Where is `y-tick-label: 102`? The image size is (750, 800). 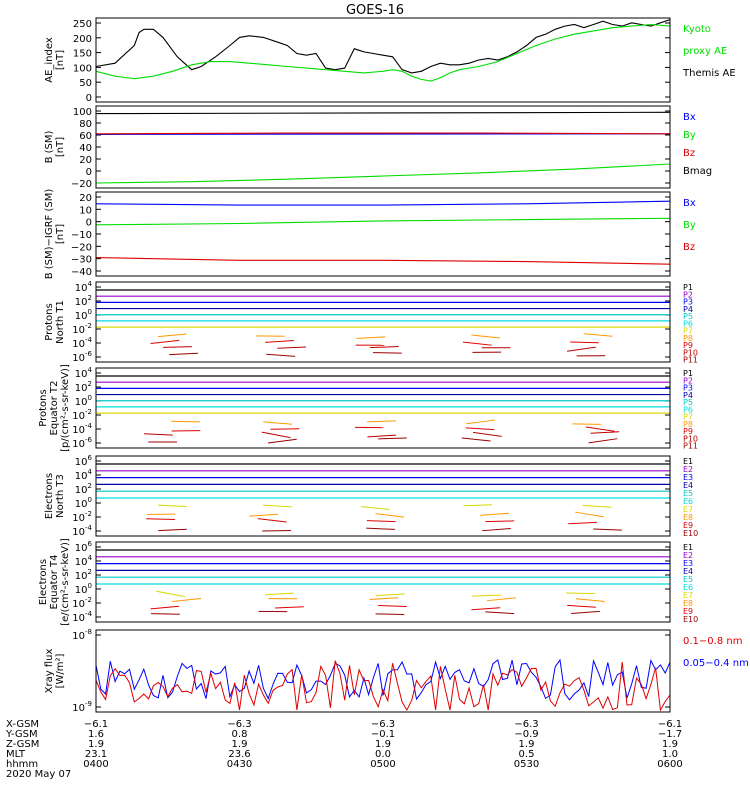
y-tick-label: 102 is located at coordinates (83, 301).